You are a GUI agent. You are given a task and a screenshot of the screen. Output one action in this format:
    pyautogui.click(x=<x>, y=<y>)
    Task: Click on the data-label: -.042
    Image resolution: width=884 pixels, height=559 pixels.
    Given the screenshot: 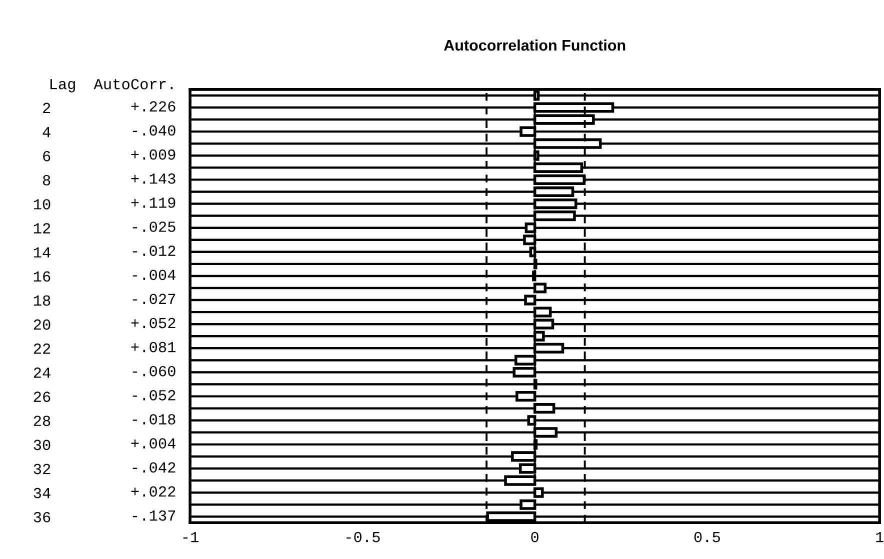 What is the action you would take?
    pyautogui.click(x=154, y=467)
    